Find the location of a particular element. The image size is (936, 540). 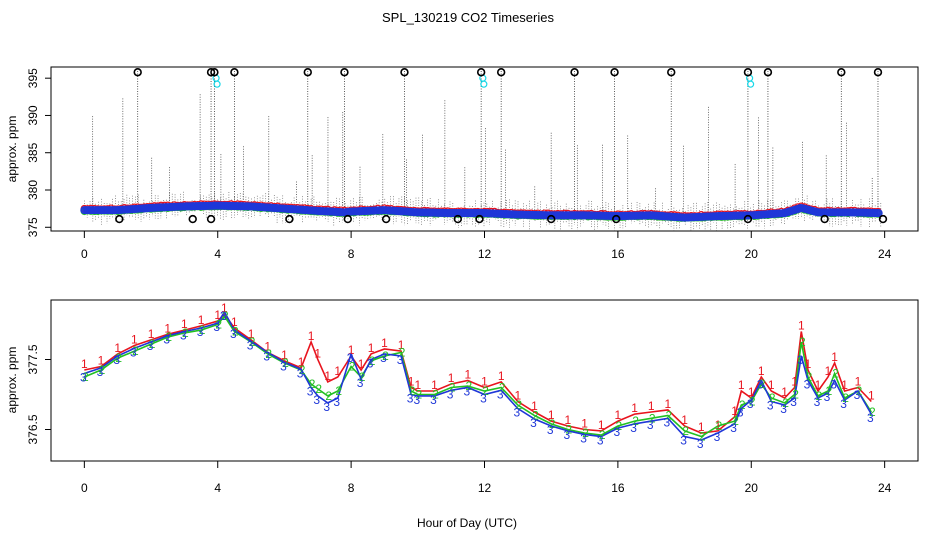

bottom-x-tick-label: 4 is located at coordinates (217, 488).